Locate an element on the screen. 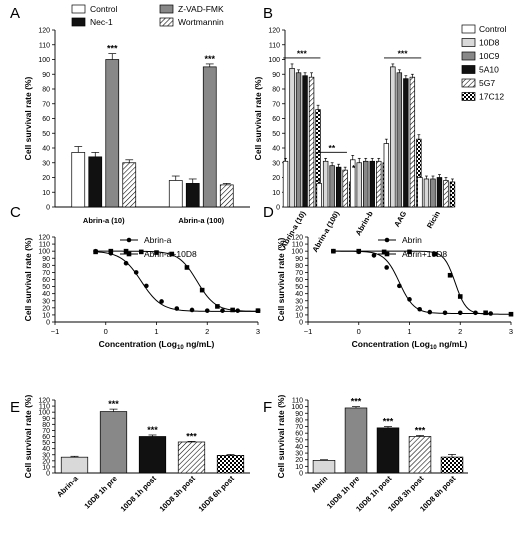 The height and width of the screenshot is (550, 521). legend-label: 10D8 is located at coordinates (489, 43).